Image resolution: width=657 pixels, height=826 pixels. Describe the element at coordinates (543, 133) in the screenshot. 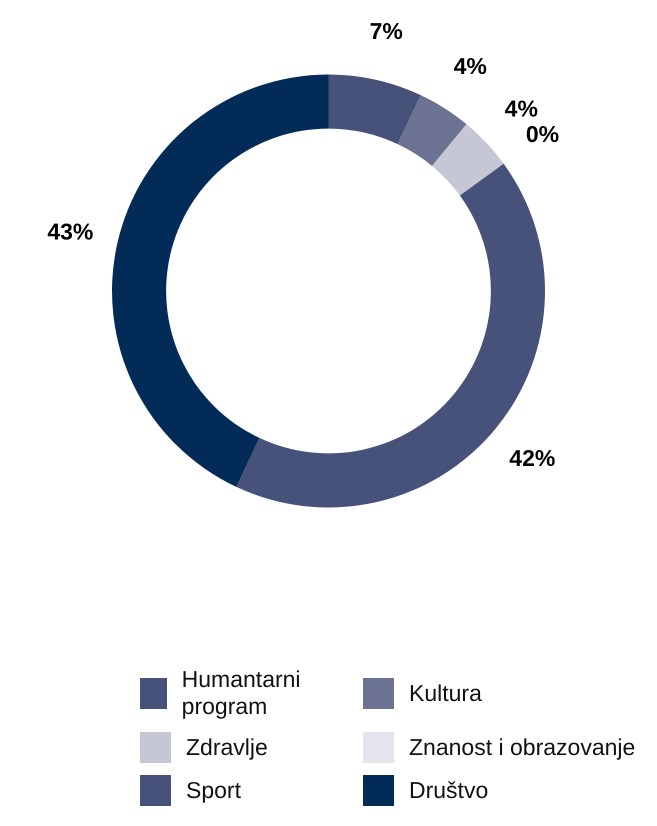

I see `text: 0%` at that location.